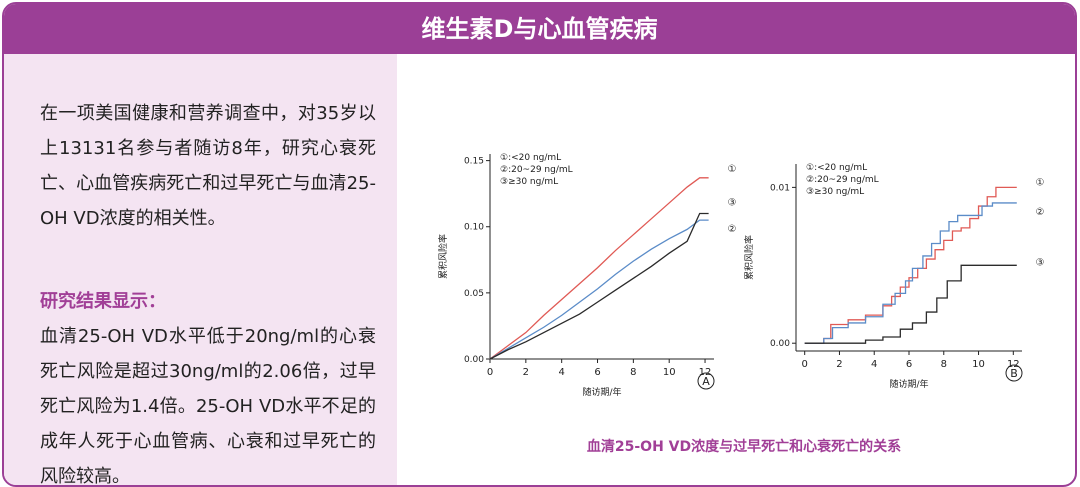 The image size is (1080, 487). I want to click on card-header: 维生素D与心血管疾病, so click(539, 29).